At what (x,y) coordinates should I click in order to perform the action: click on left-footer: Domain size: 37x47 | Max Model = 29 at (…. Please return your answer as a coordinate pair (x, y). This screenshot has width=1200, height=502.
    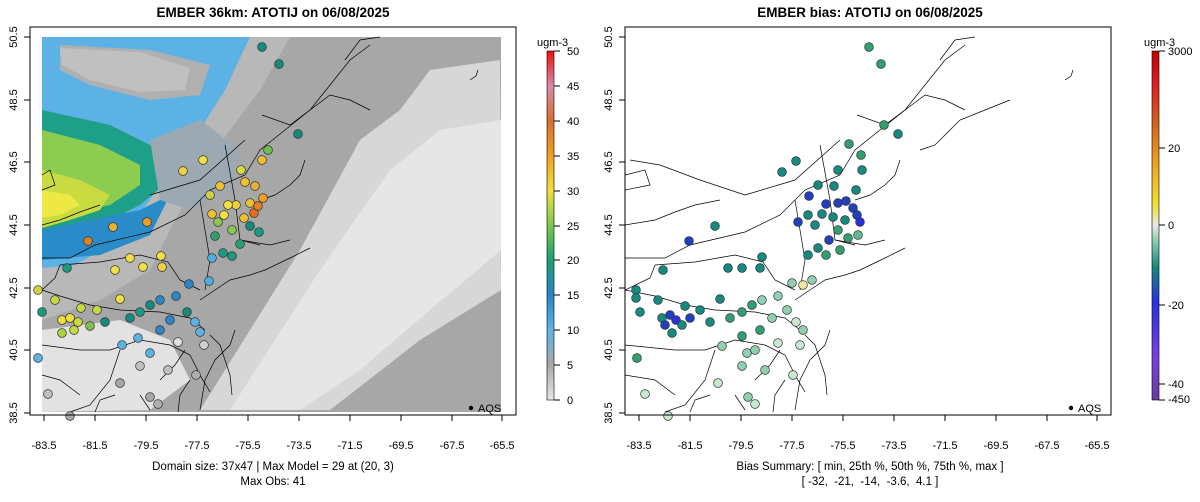
    Looking at the image, I should click on (273, 474).